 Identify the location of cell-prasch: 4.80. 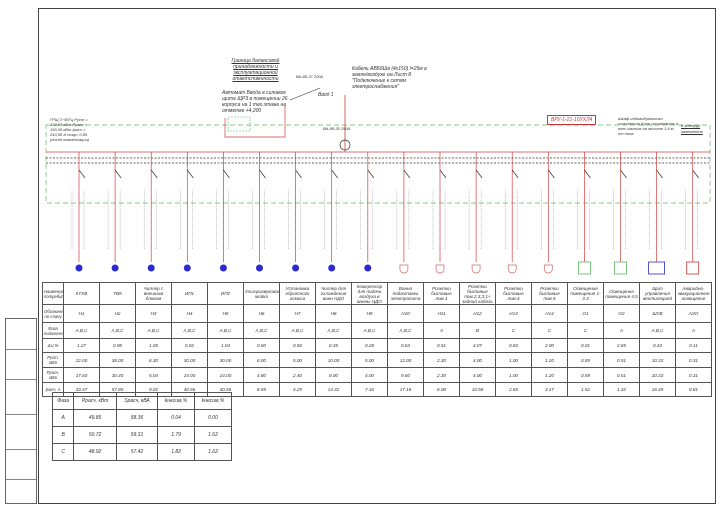
(261, 375).